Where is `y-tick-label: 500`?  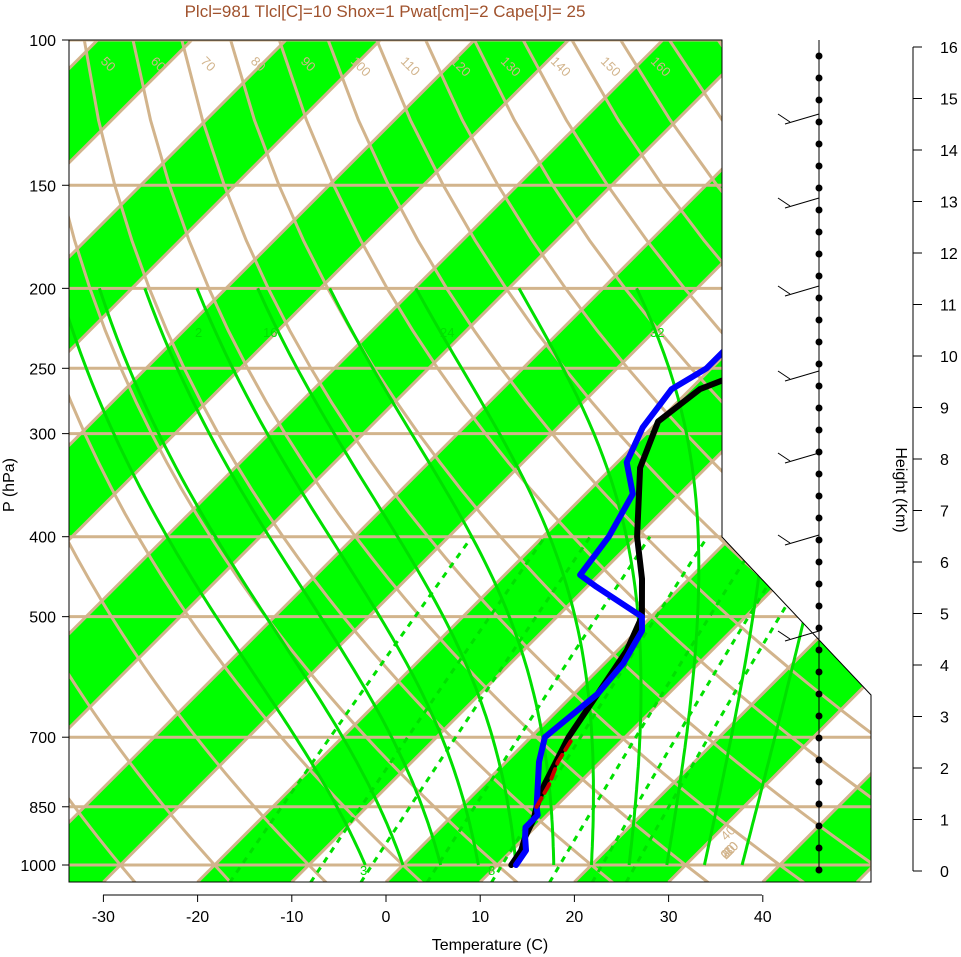
y-tick-label: 500 is located at coordinates (42, 618).